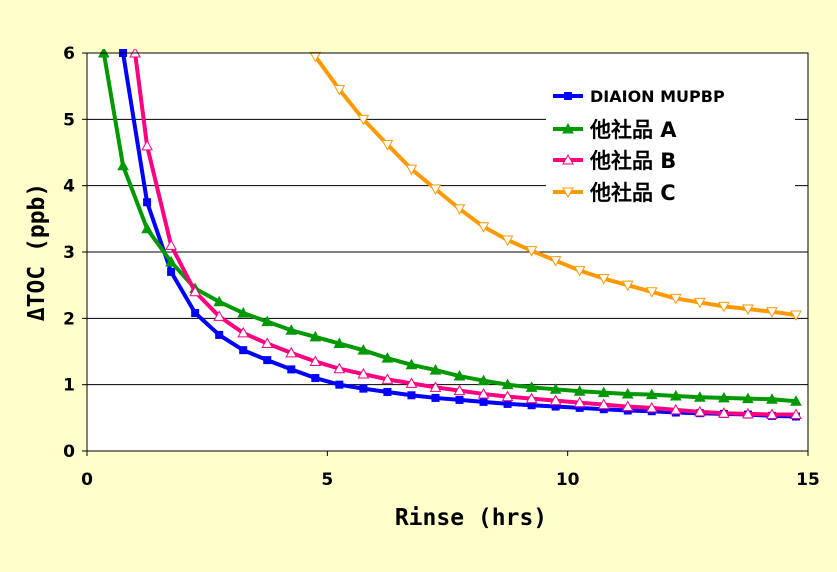 Image resolution: width=837 pixels, height=572 pixels. I want to click on y-tick-label: 4, so click(69, 187).